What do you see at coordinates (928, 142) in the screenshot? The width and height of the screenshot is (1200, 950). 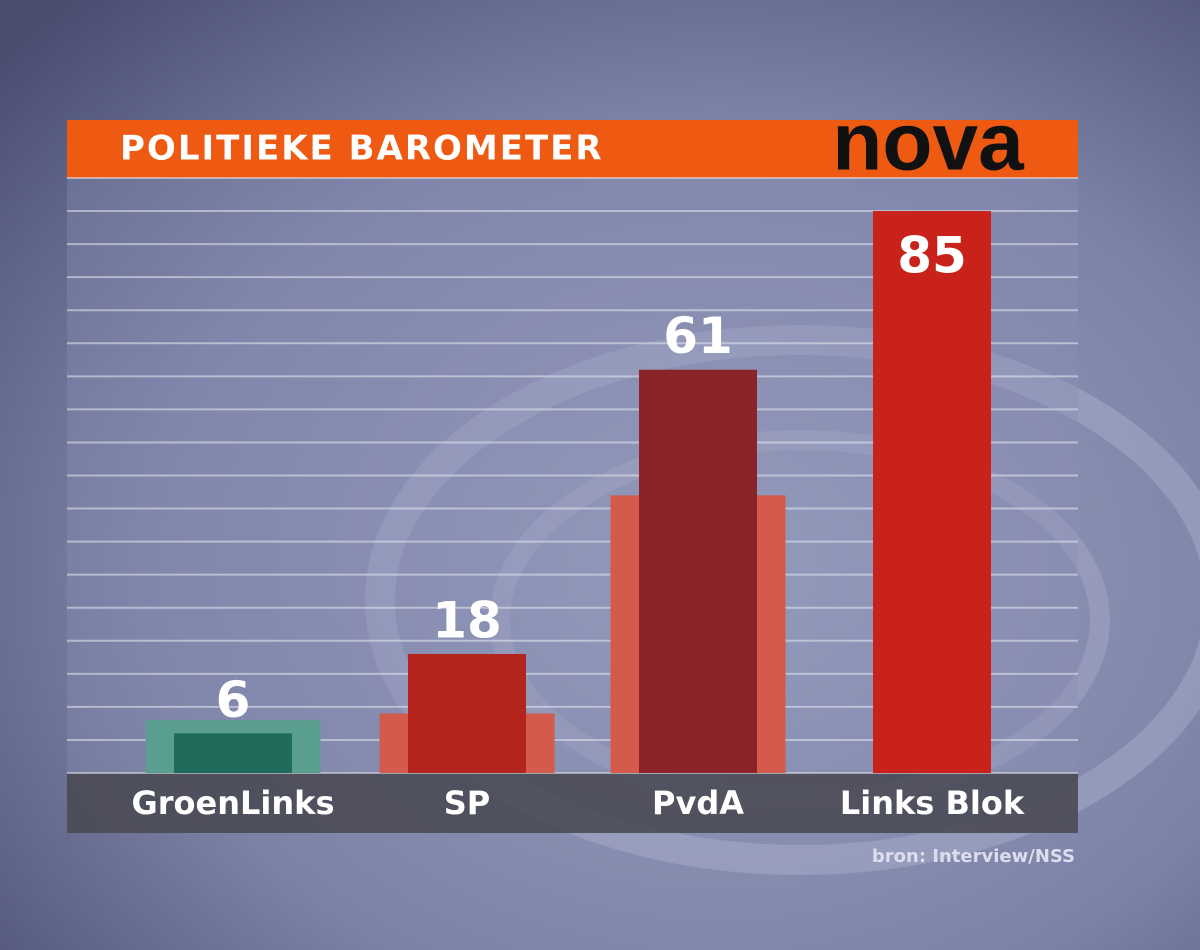 I see `logo: nova` at bounding box center [928, 142].